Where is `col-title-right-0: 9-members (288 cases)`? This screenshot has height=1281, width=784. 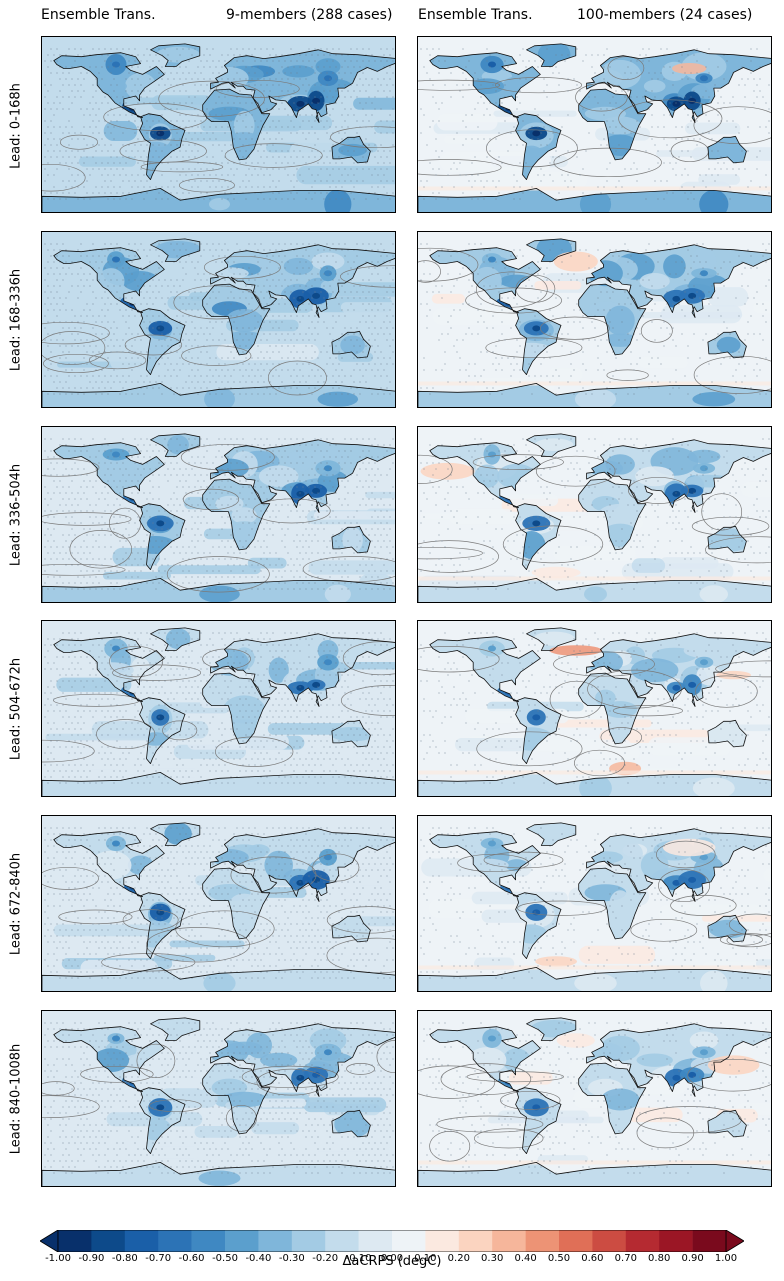 col-title-right-0: 9-members (288 cases) is located at coordinates (309, 15).